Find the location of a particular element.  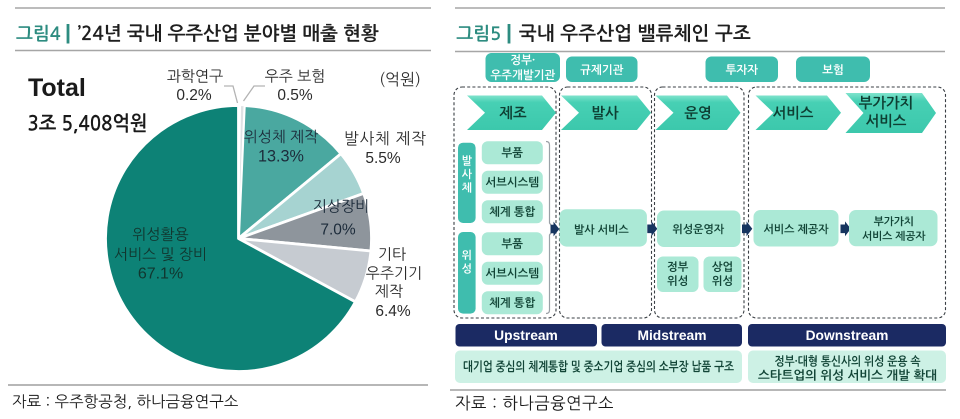

svg-text: 0.5% is located at coordinates (295, 95).